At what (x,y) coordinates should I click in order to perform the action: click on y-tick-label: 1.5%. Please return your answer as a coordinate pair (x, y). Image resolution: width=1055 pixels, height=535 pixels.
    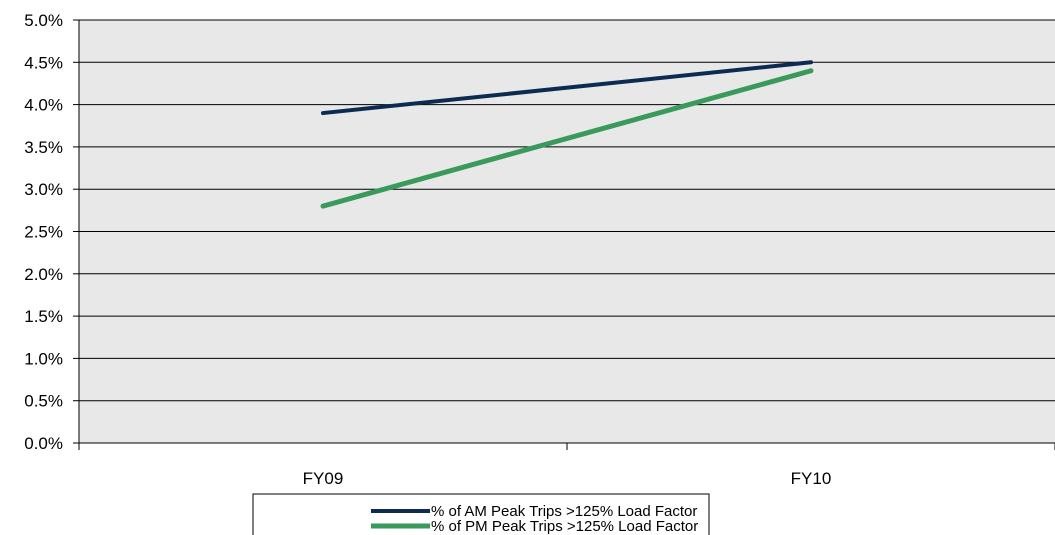
    Looking at the image, I should click on (43, 316).